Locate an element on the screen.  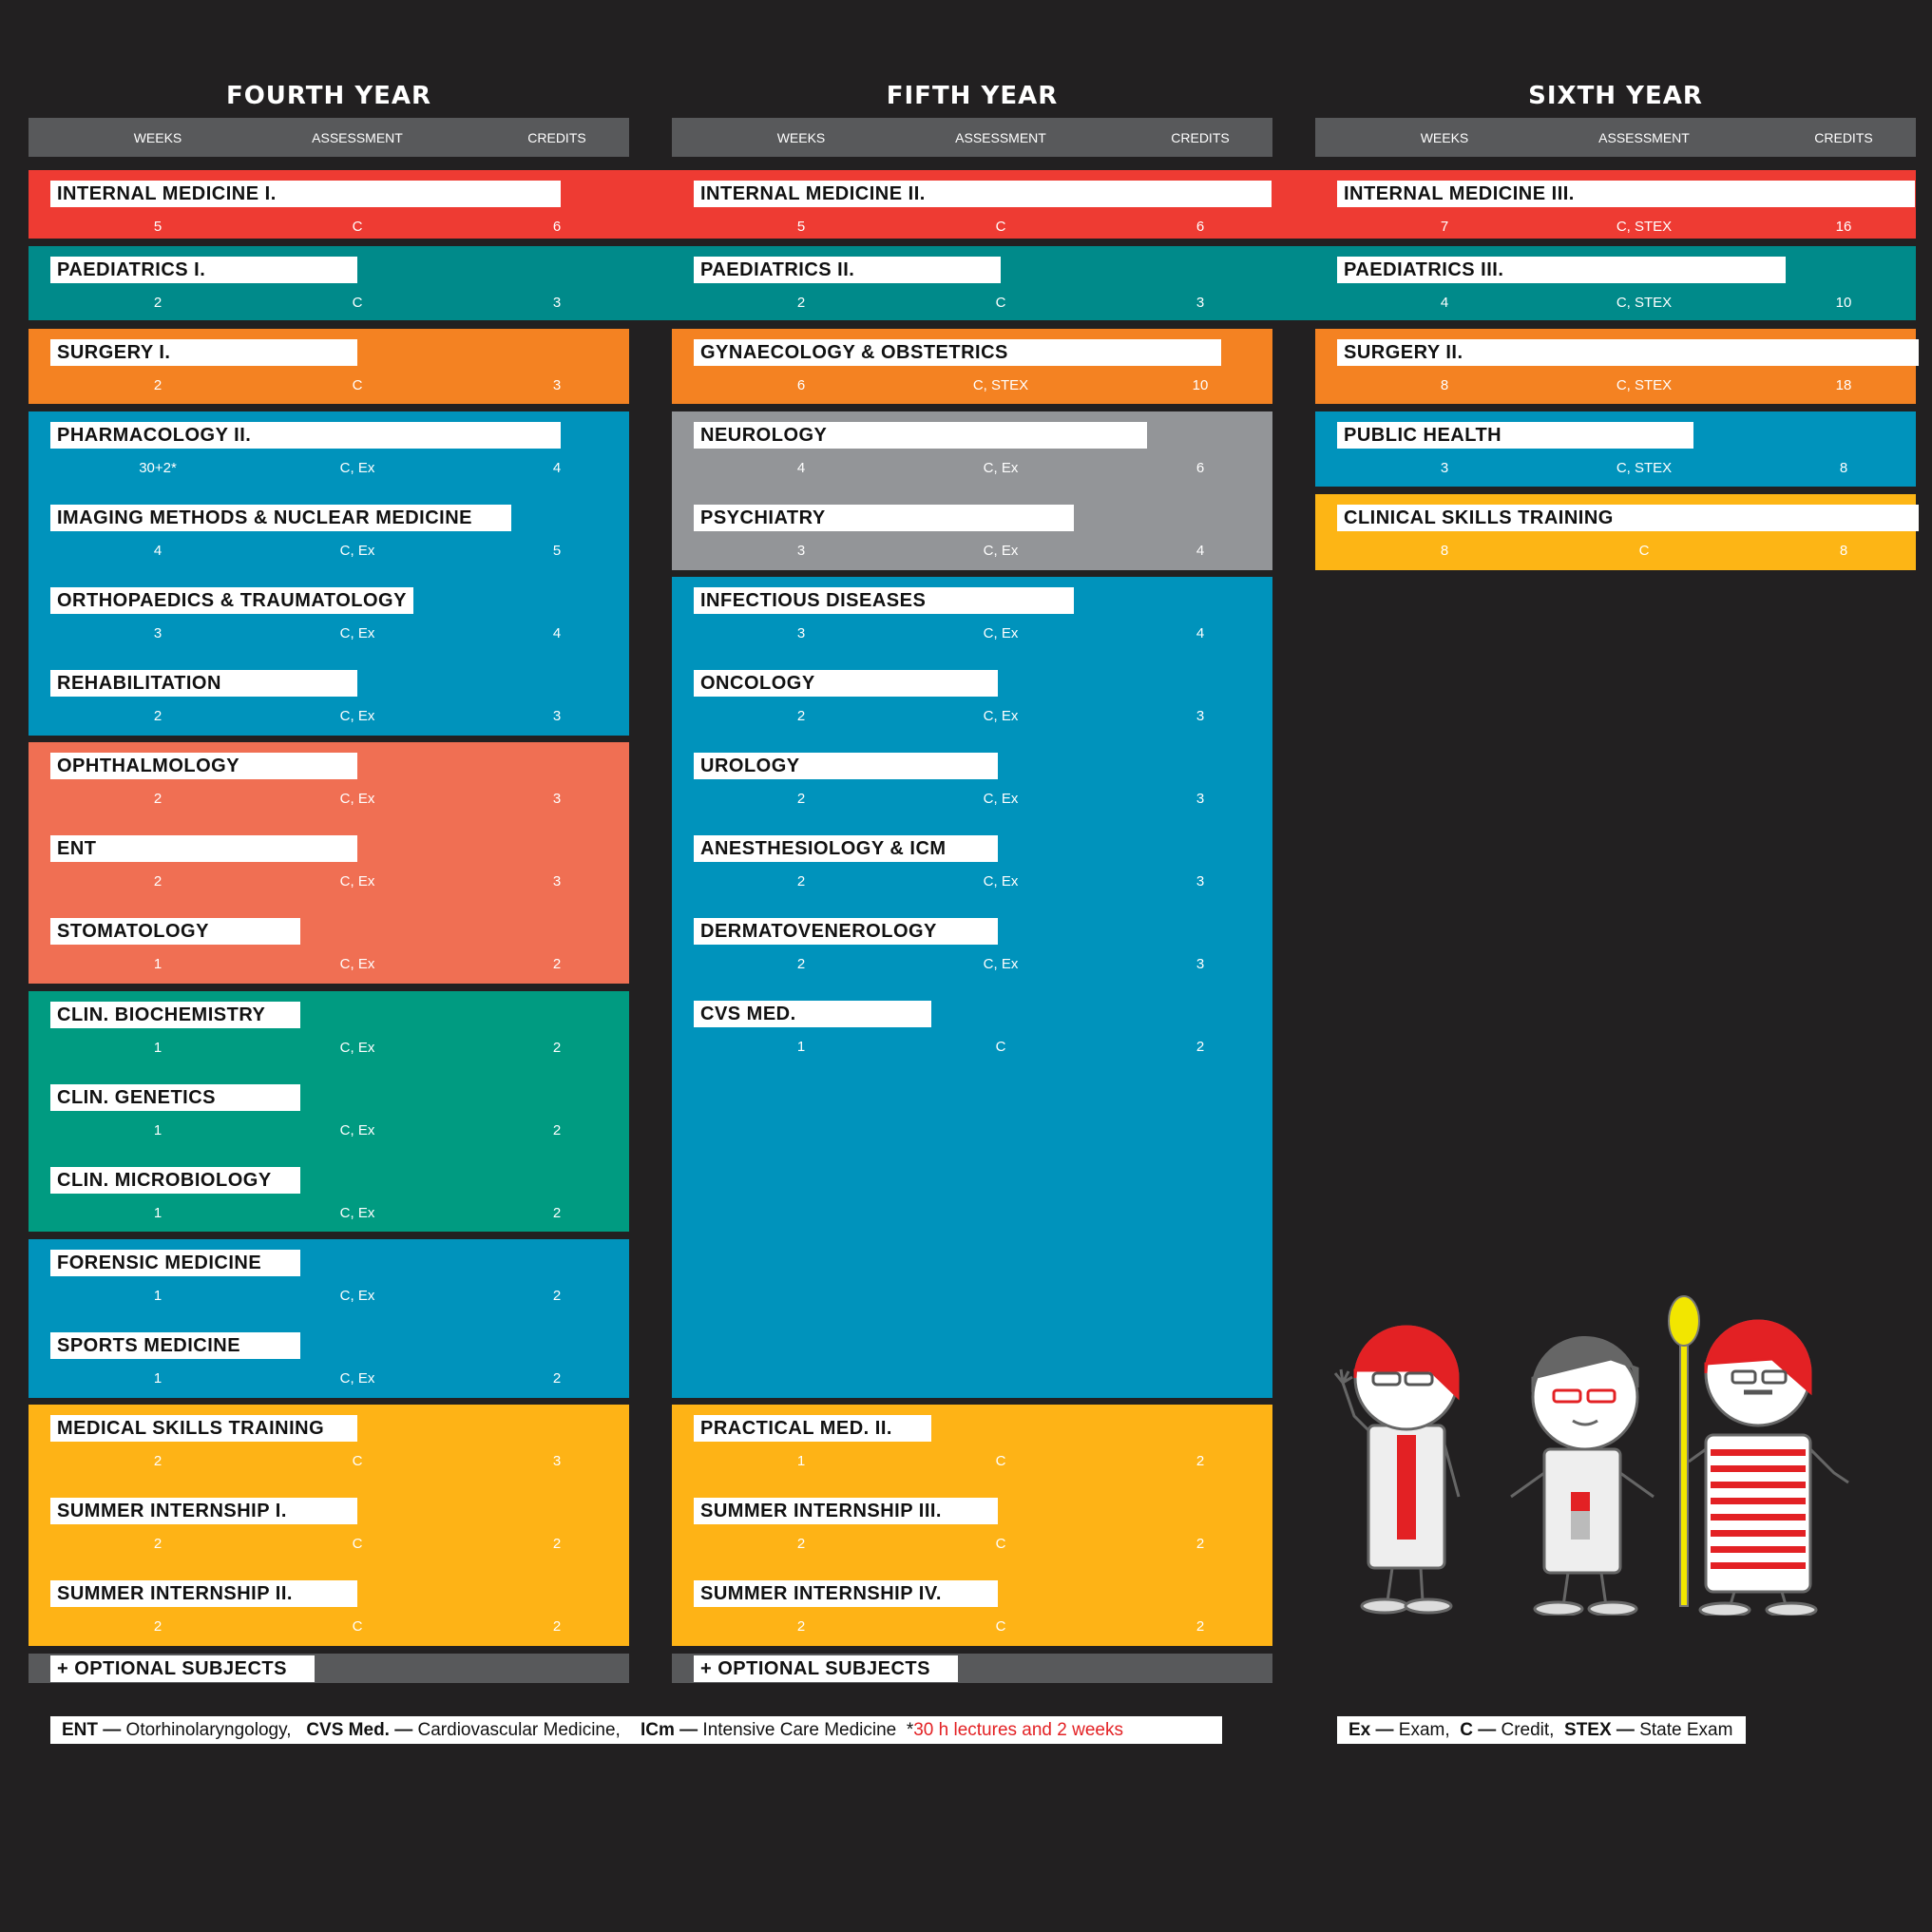
y5-blue-block is located at coordinates (972, 987).